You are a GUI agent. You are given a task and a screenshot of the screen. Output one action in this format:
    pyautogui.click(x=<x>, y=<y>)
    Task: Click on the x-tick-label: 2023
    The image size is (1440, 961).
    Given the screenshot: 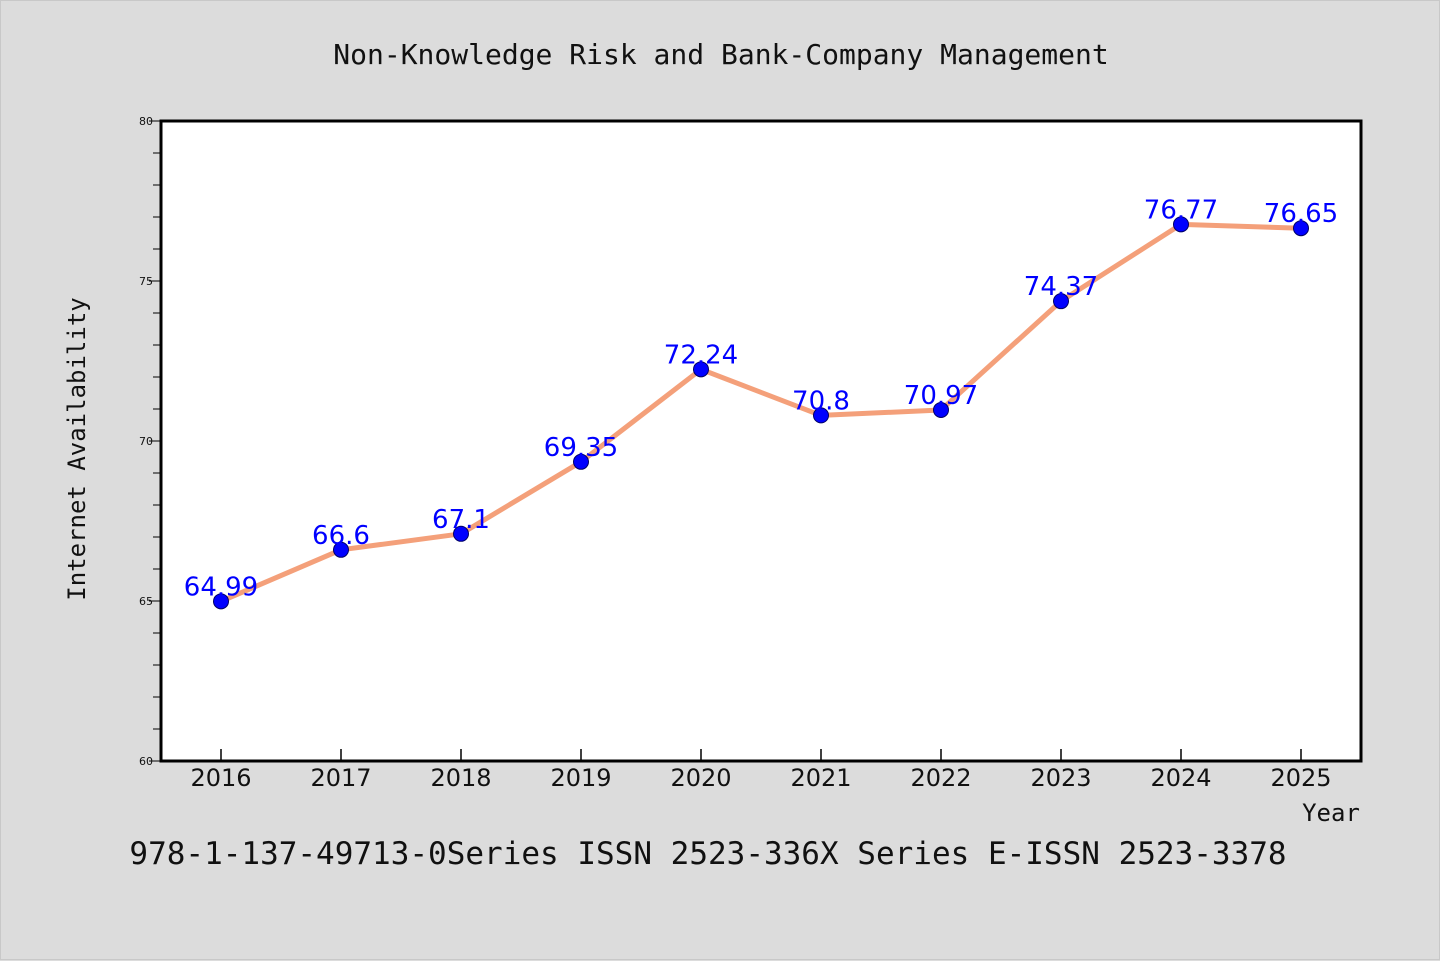 What is the action you would take?
    pyautogui.click(x=1060, y=778)
    